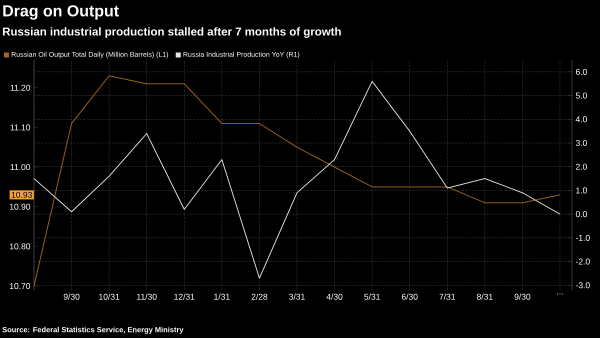 The height and width of the screenshot is (338, 600). Describe the element at coordinates (171, 32) in the screenshot. I see `chart-subtitle: Russian industrial production stalled after 7 months of growth` at that location.